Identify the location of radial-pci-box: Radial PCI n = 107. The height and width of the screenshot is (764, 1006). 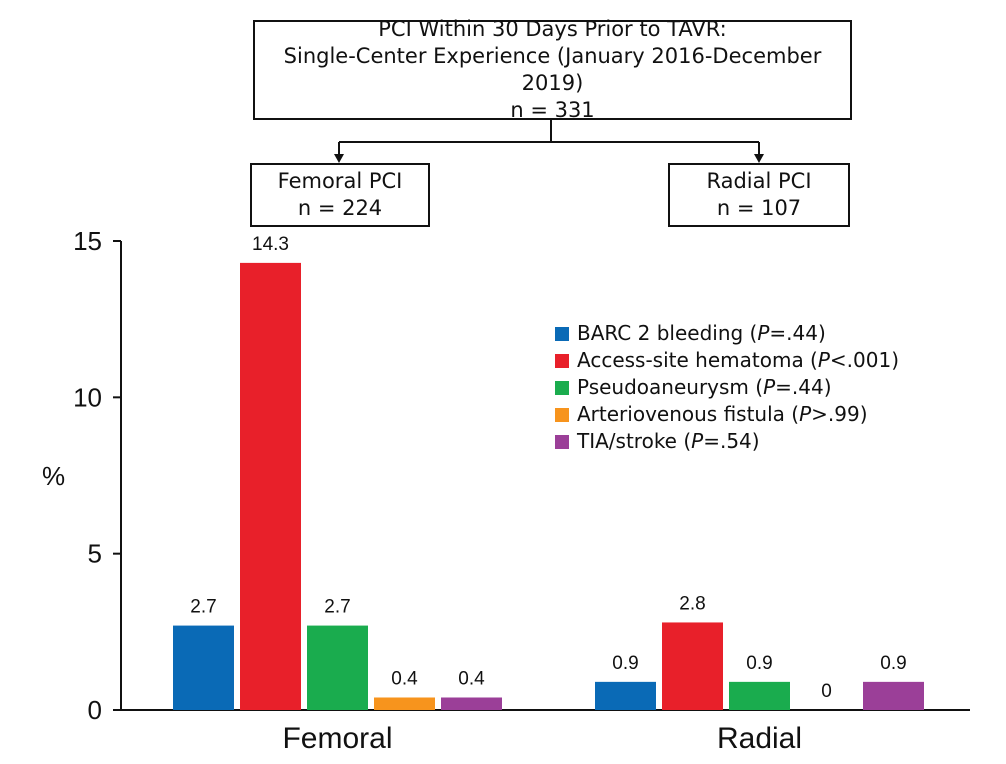
(759, 195).